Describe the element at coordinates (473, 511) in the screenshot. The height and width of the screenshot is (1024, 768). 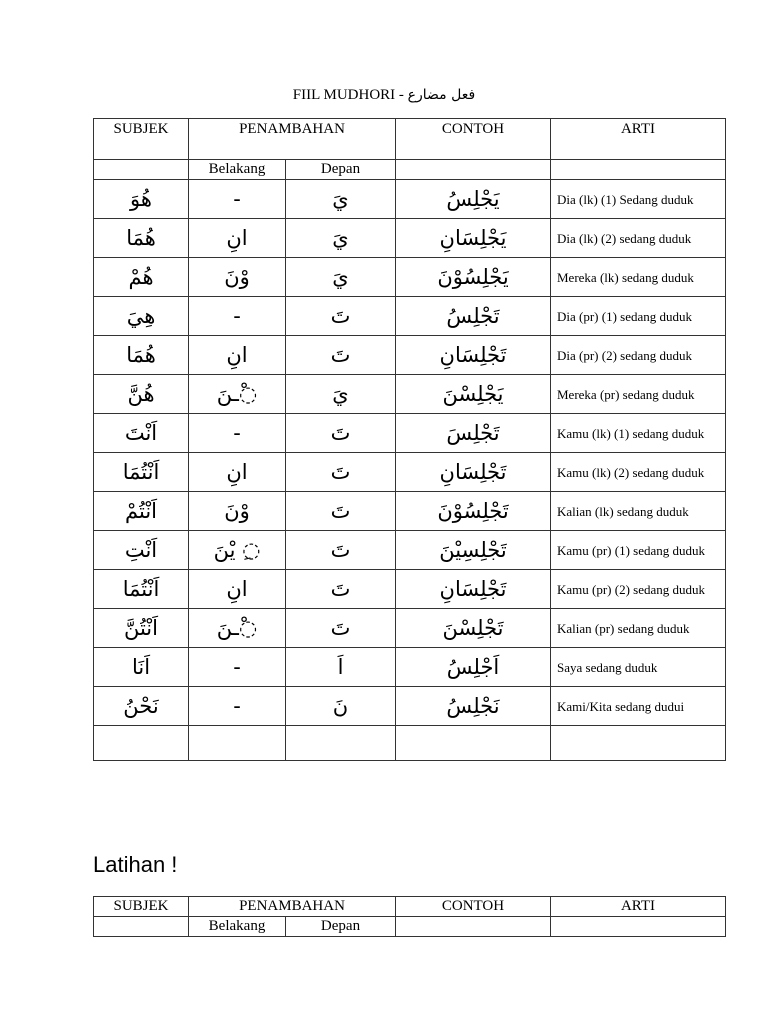
I see `cell-contoh: تَجْلِسُوْنَ` at that location.